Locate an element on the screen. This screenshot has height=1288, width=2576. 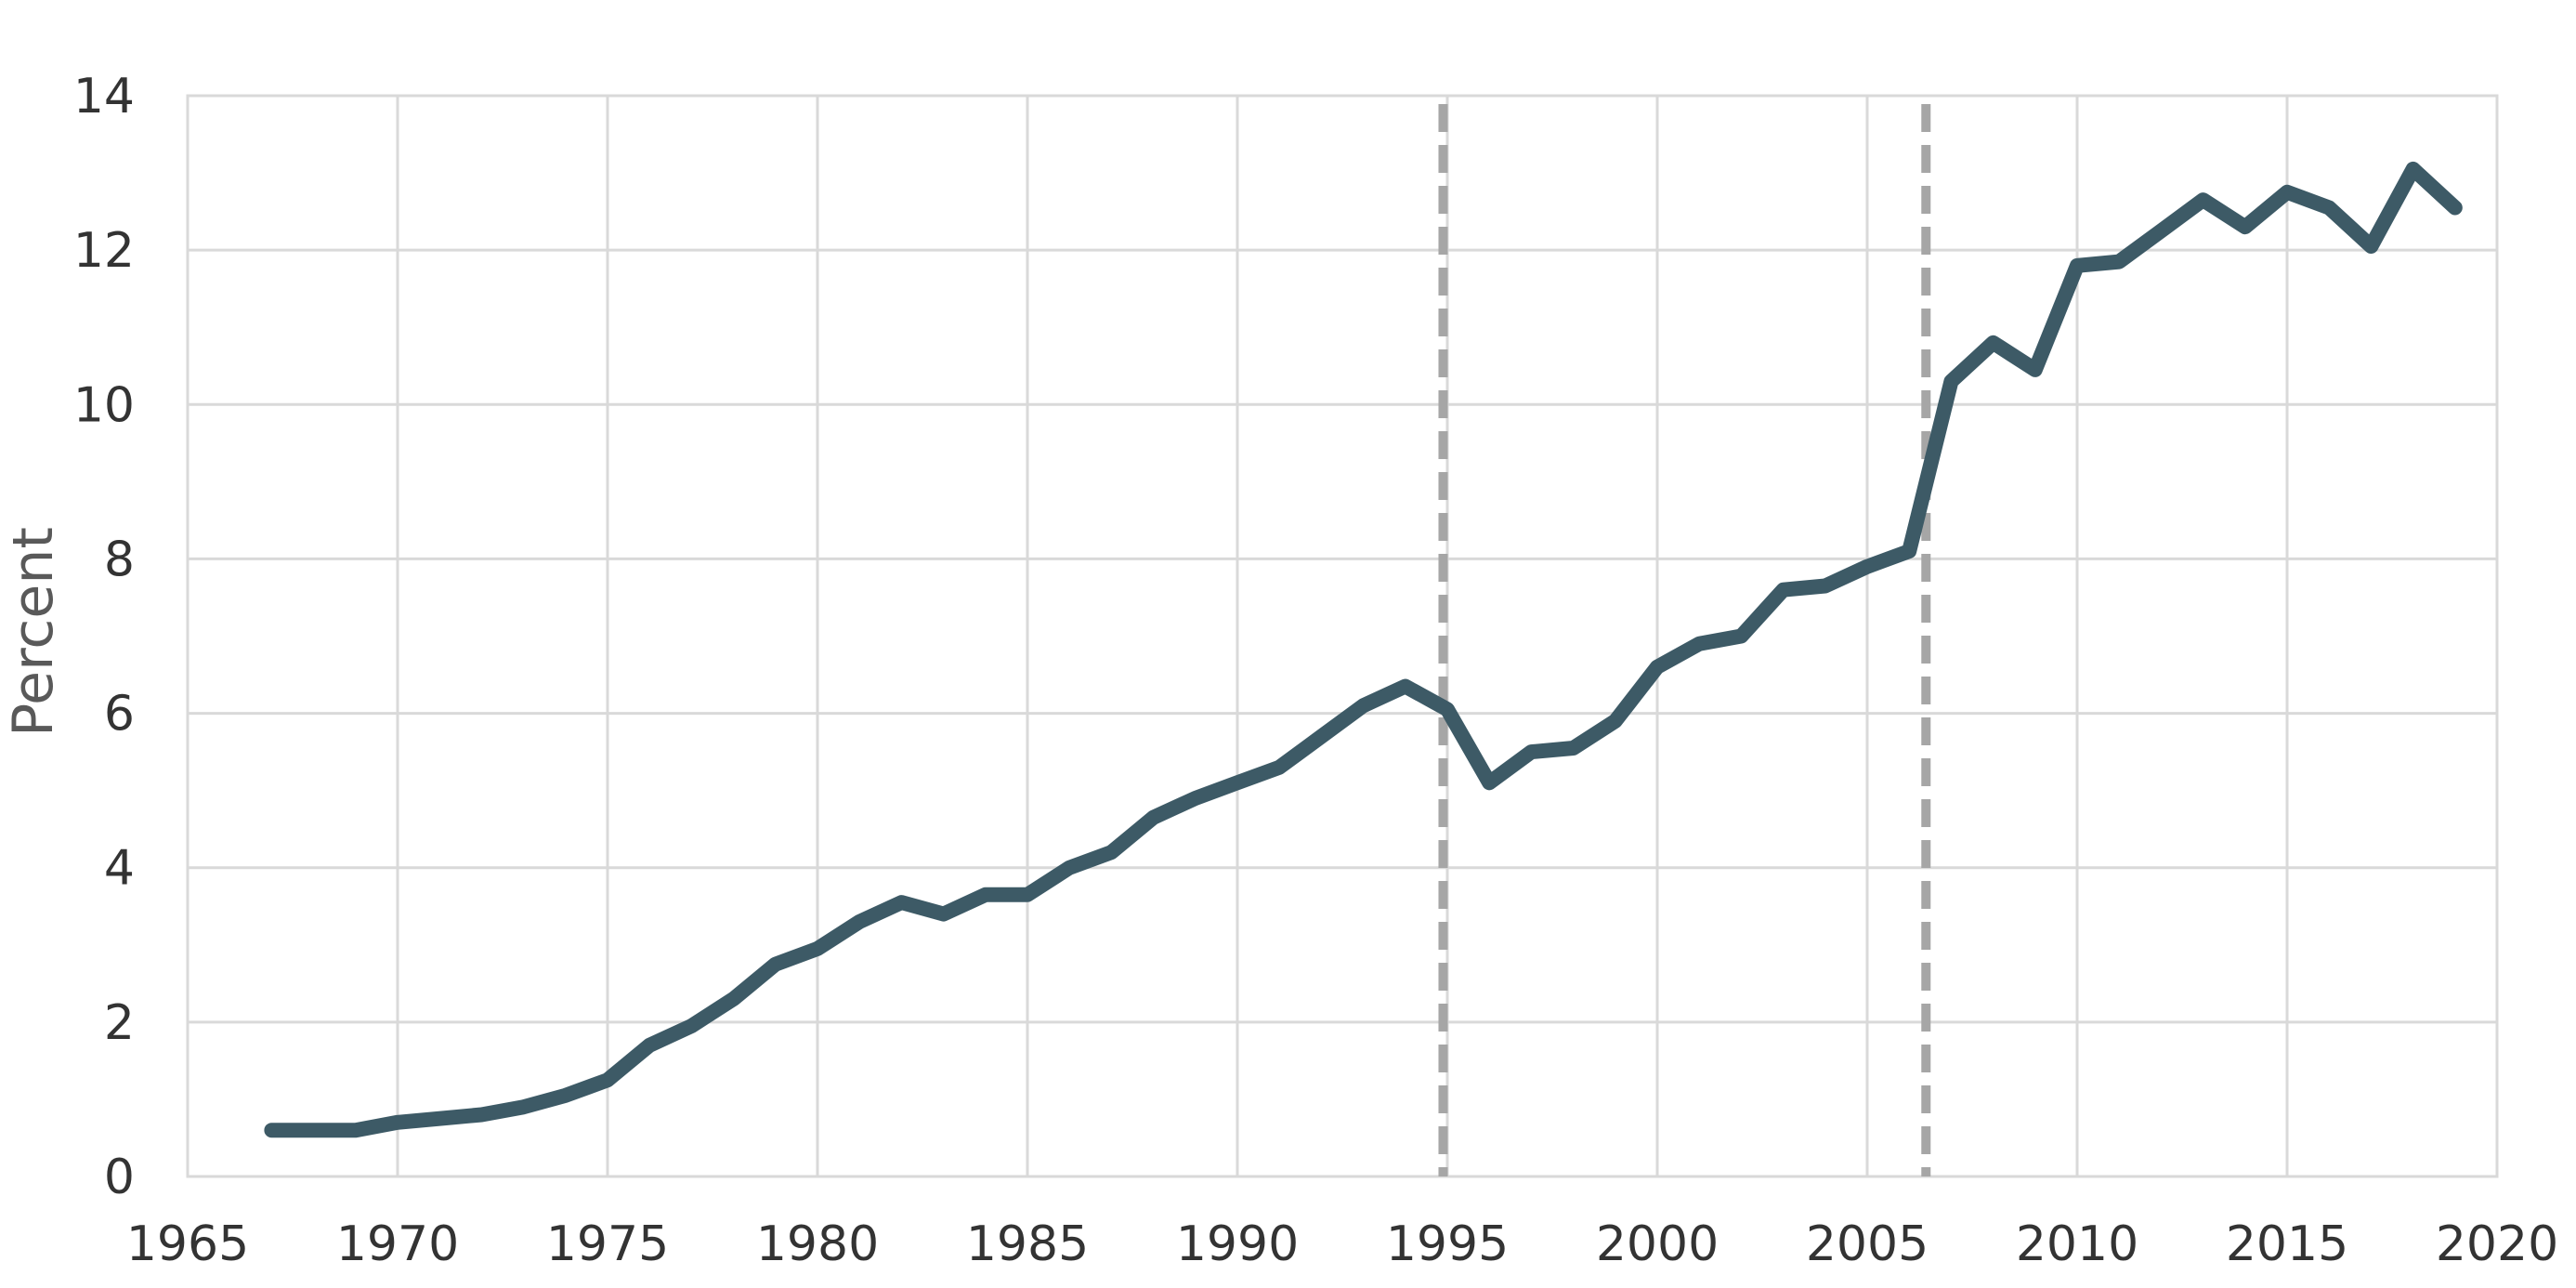
x-tick-label: 1980 is located at coordinates (817, 1244).